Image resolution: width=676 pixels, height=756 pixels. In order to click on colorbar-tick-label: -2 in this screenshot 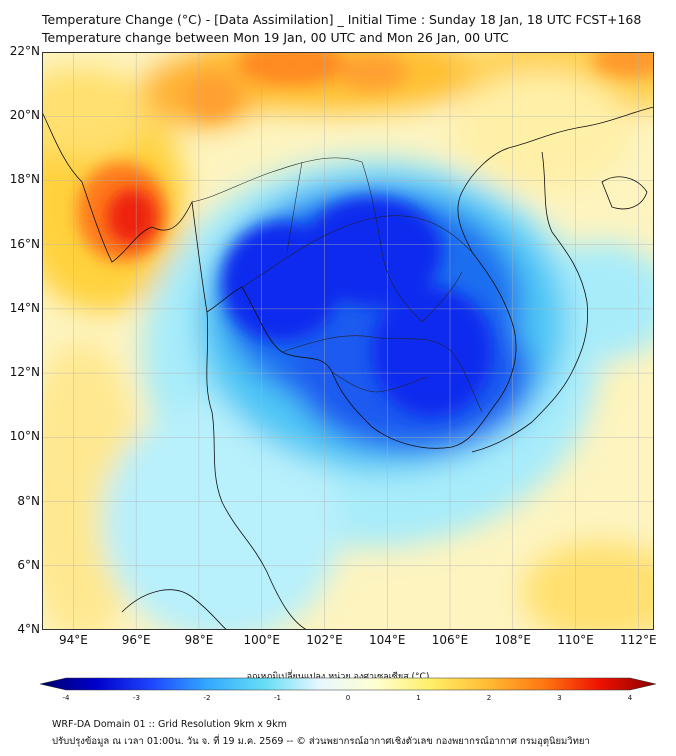, I will do `click(207, 698)`.